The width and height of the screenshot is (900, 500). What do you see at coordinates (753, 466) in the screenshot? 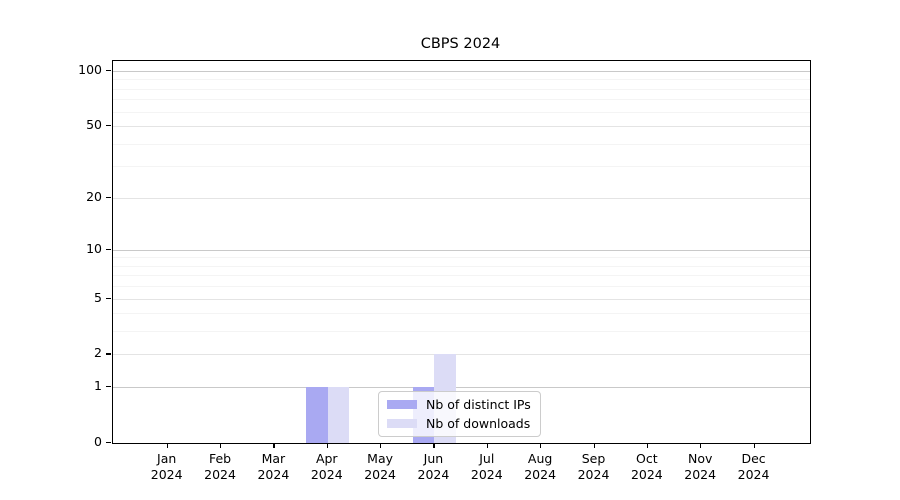
I see `x-tick-label-dec: Dec 2024` at bounding box center [753, 466].